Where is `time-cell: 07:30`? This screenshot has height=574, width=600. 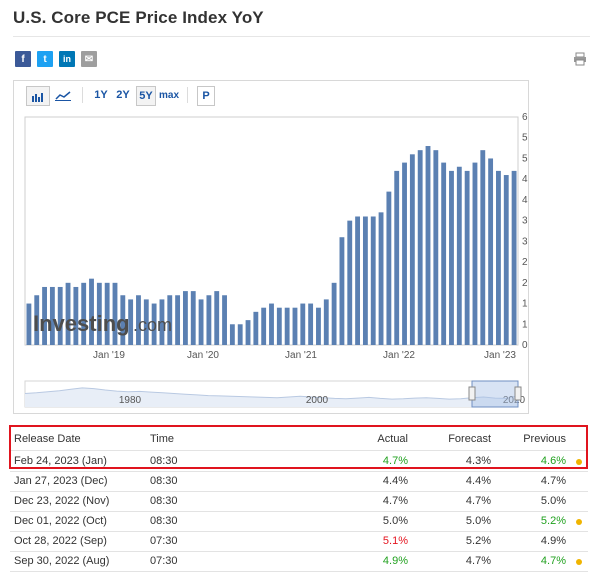
time-cell: 07:30 is located at coordinates (164, 541).